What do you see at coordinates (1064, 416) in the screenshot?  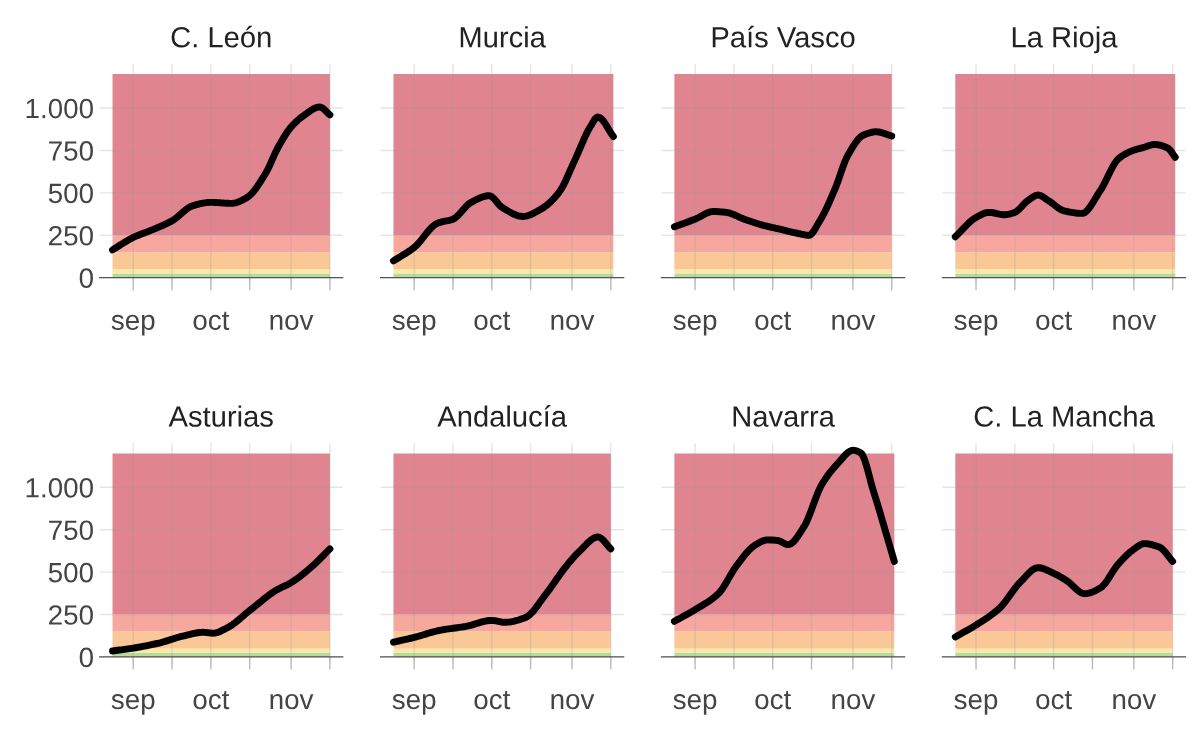 I see `chart-title: C. La Mancha` at bounding box center [1064, 416].